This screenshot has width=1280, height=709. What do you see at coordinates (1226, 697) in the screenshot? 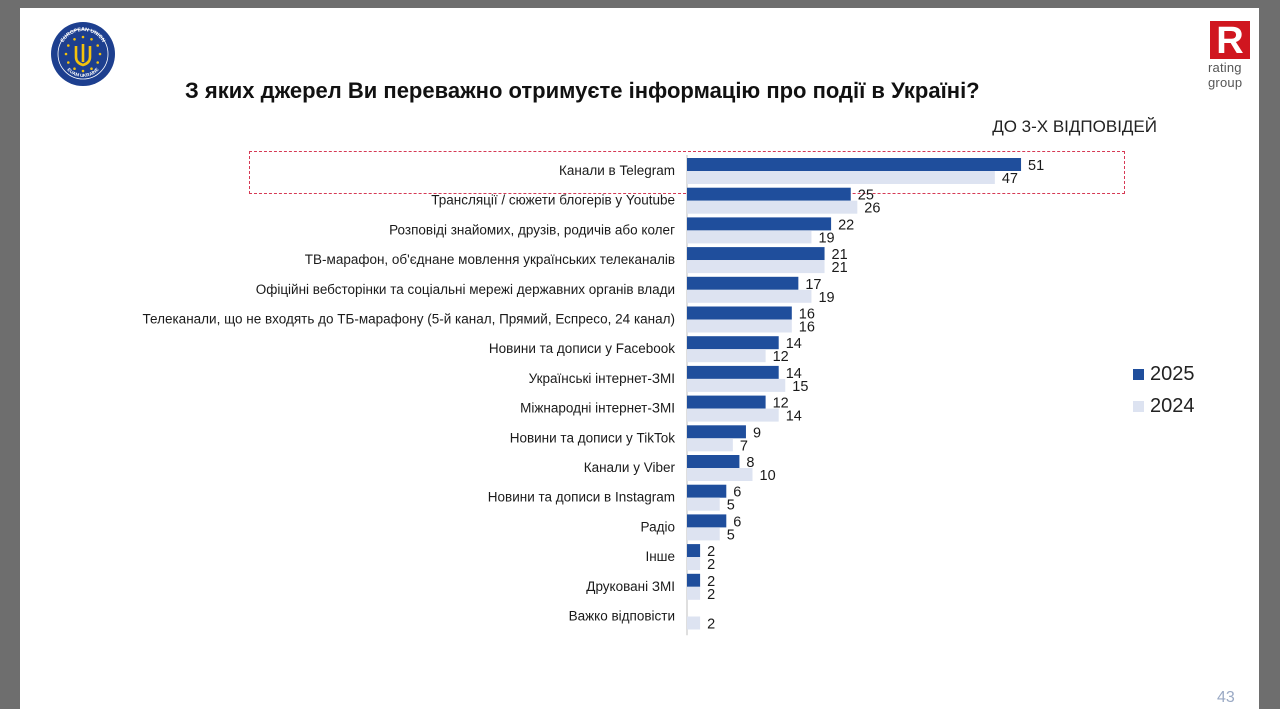
I see `page-number: 43` at bounding box center [1226, 697].